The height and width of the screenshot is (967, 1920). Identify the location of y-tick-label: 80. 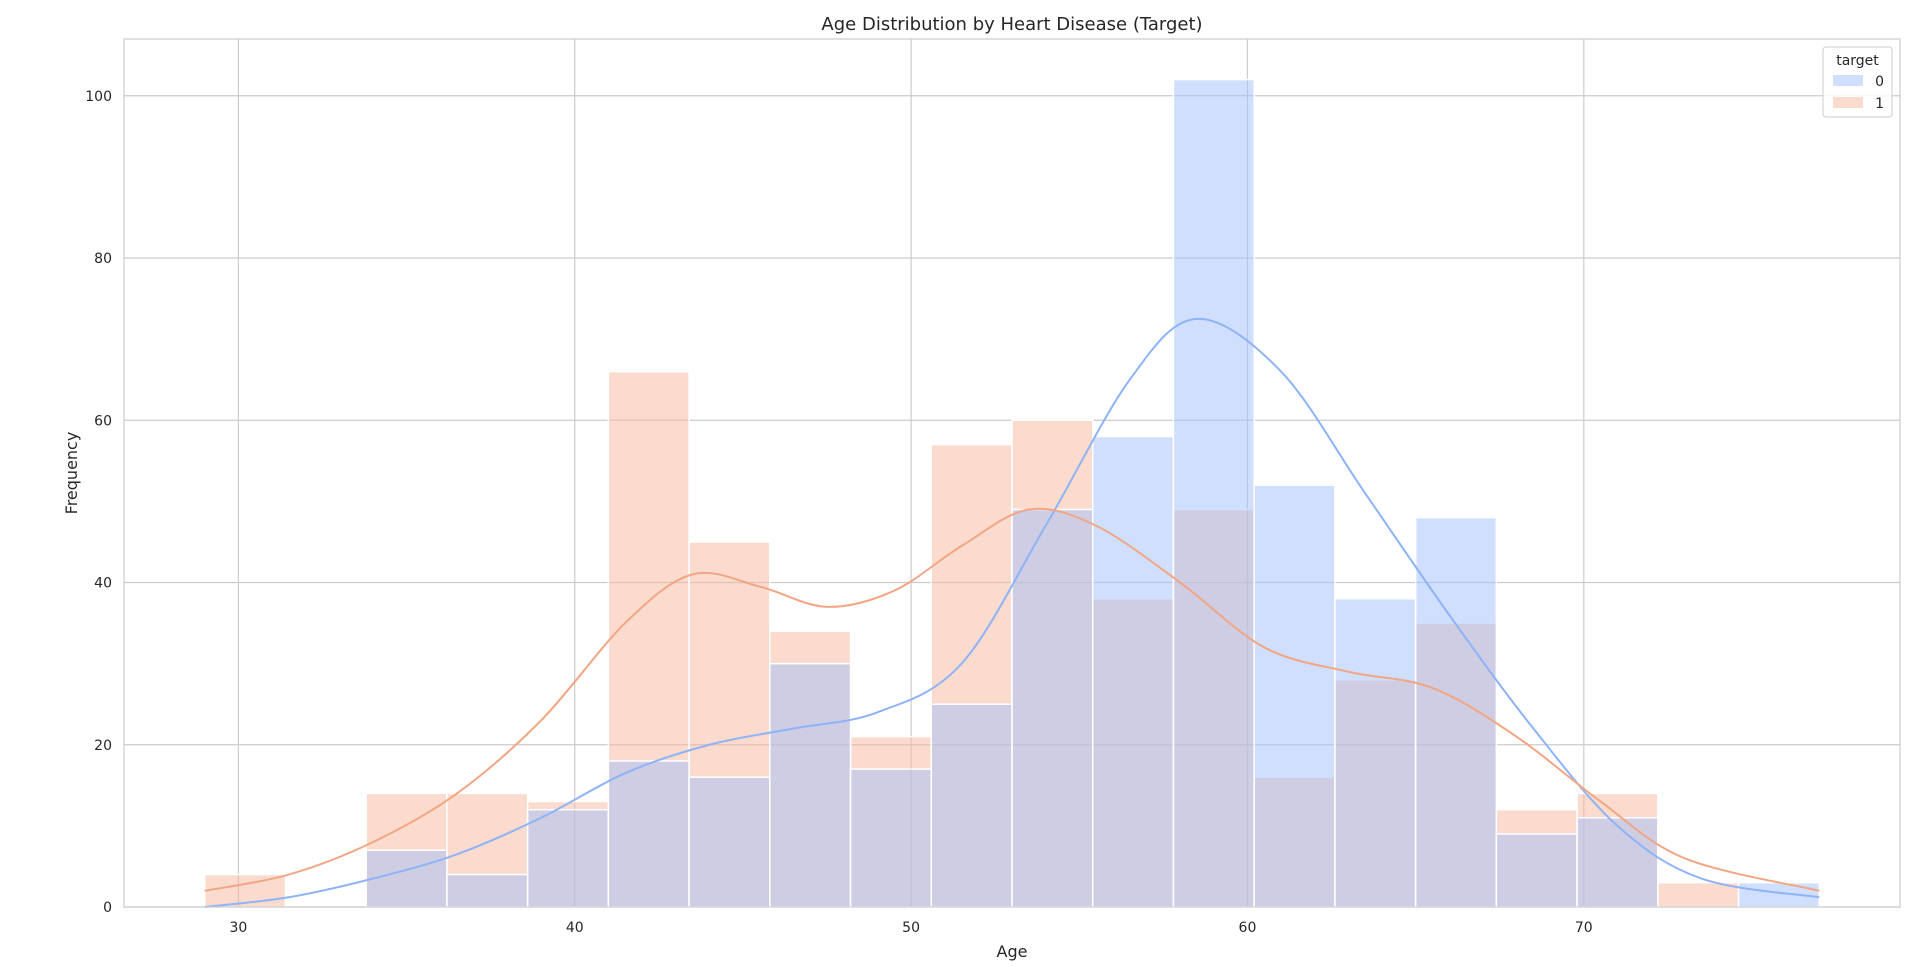
(103, 259).